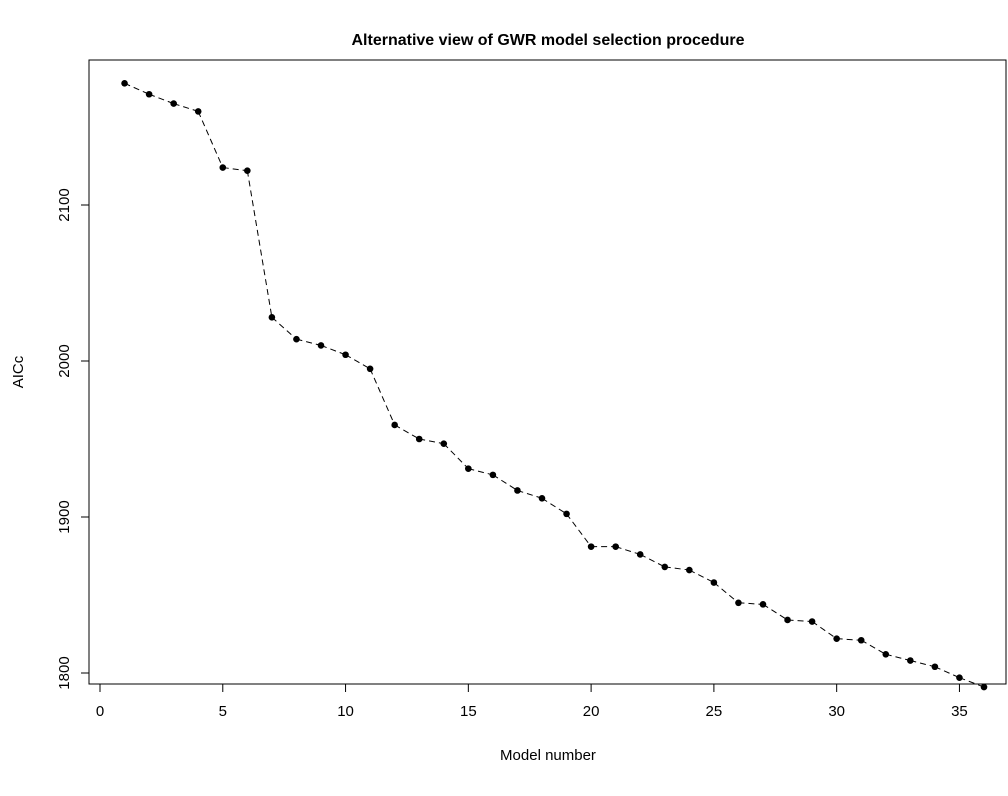  Describe the element at coordinates (100, 711) in the screenshot. I see `x-tick-label: 0` at that location.